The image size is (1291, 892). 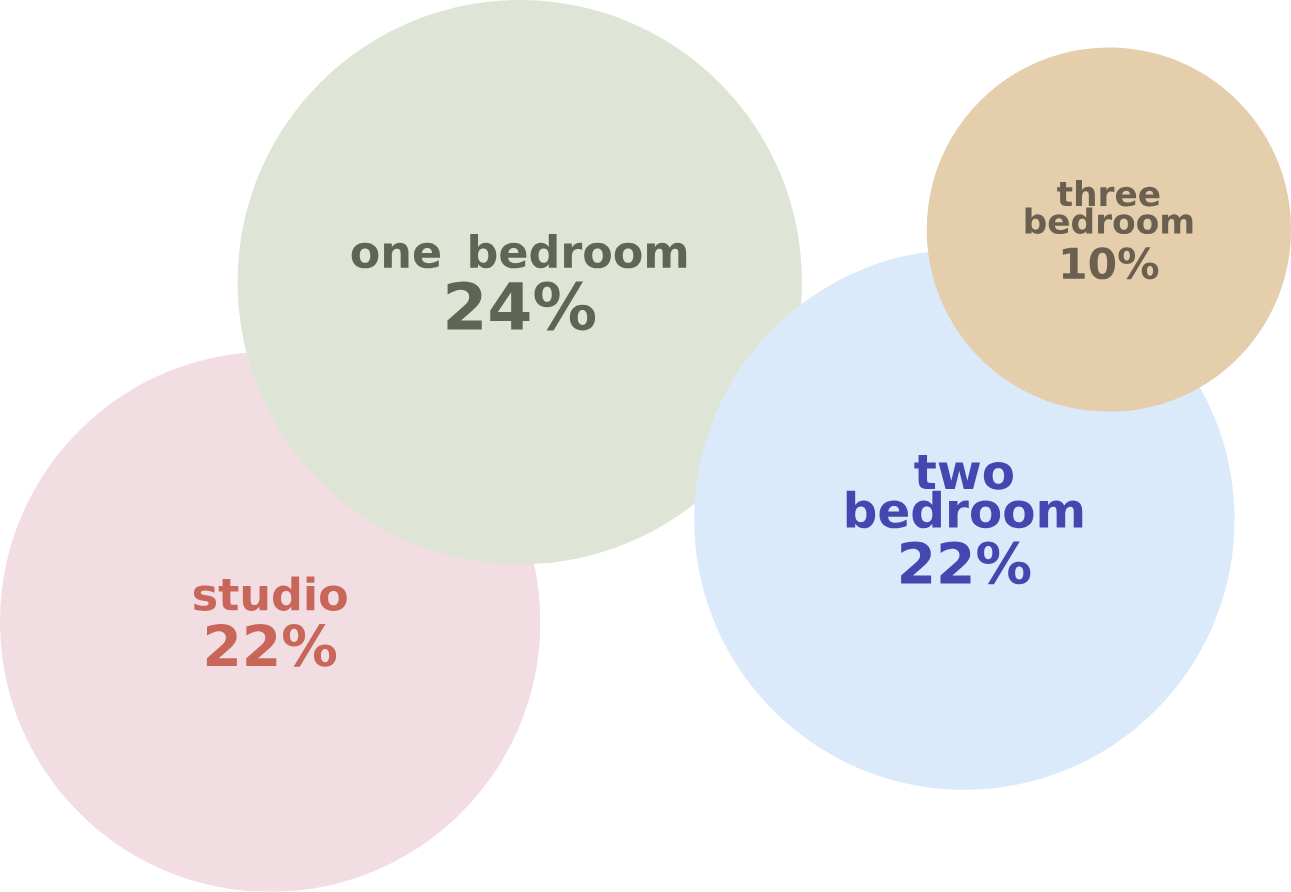 What do you see at coordinates (1109, 207) in the screenshot?
I see `category-label: three bedroom` at bounding box center [1109, 207].